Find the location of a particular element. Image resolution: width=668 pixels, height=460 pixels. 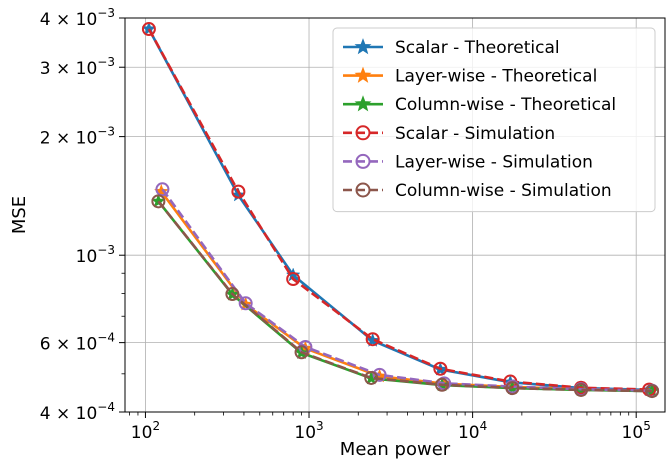

legend-entry: Layer-wise - Simulation is located at coordinates (468, 162).